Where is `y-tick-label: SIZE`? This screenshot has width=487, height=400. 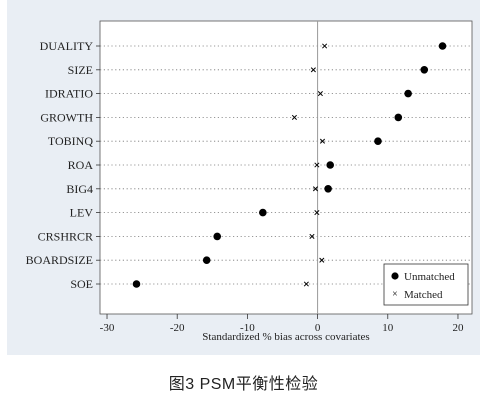
y-tick-label: SIZE is located at coordinates (80, 70).